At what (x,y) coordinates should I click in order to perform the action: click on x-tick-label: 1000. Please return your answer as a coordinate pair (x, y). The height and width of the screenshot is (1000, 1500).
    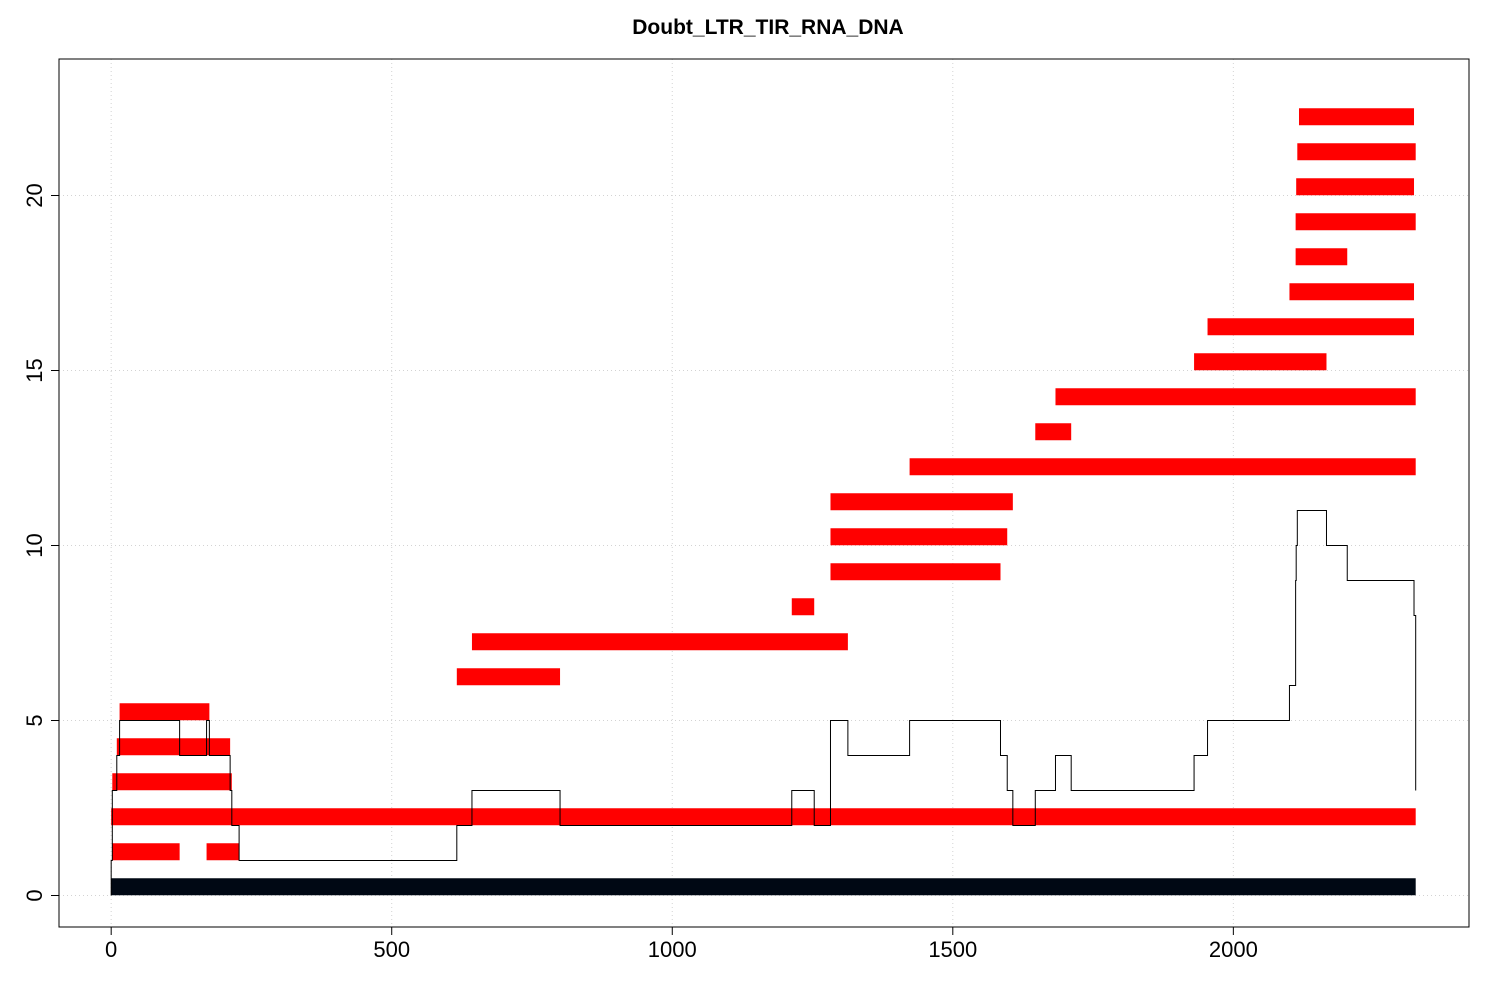
    Looking at the image, I should click on (672, 949).